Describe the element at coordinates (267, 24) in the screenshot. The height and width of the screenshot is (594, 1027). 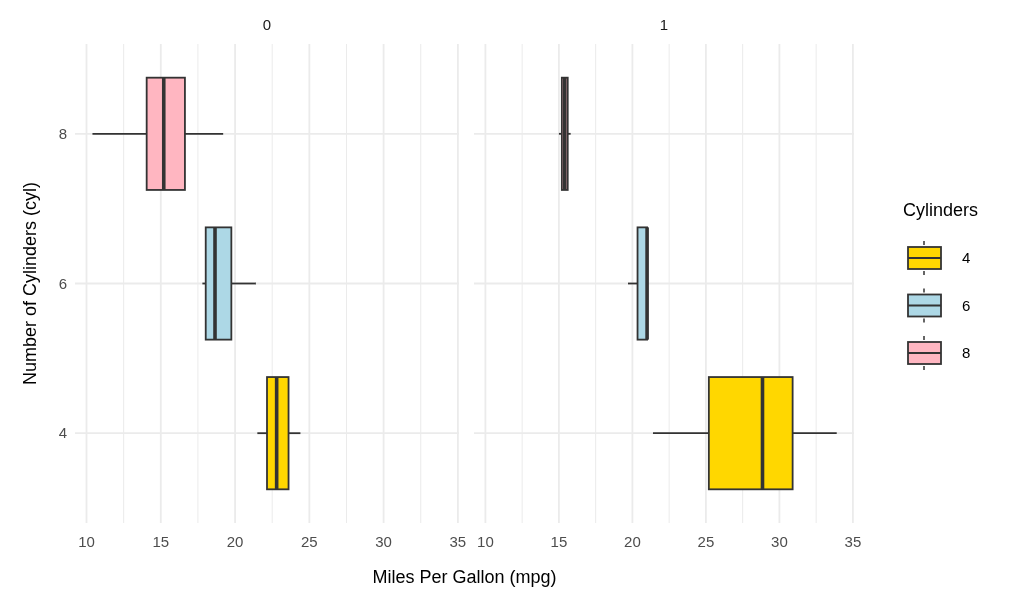
I see `chart-title: 0` at that location.